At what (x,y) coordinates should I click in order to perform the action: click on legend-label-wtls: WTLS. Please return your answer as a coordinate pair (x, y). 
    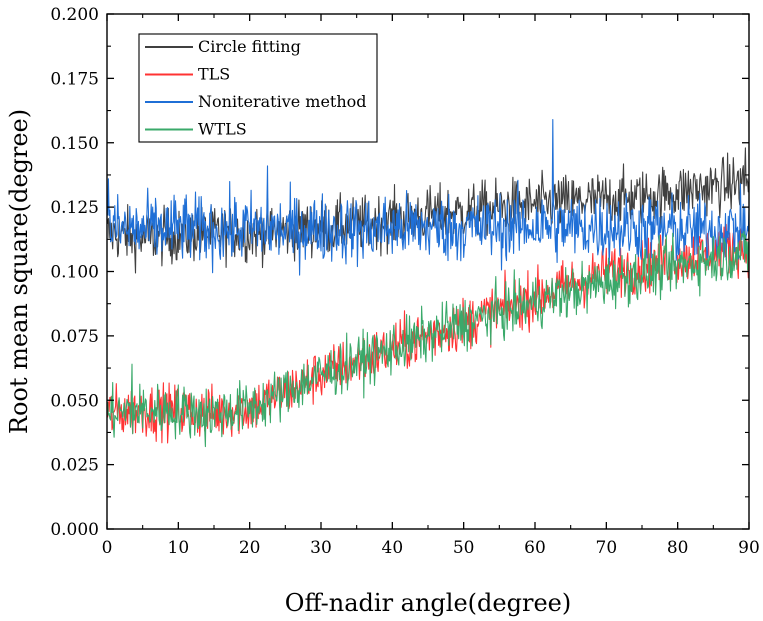
    Looking at the image, I should click on (222, 129).